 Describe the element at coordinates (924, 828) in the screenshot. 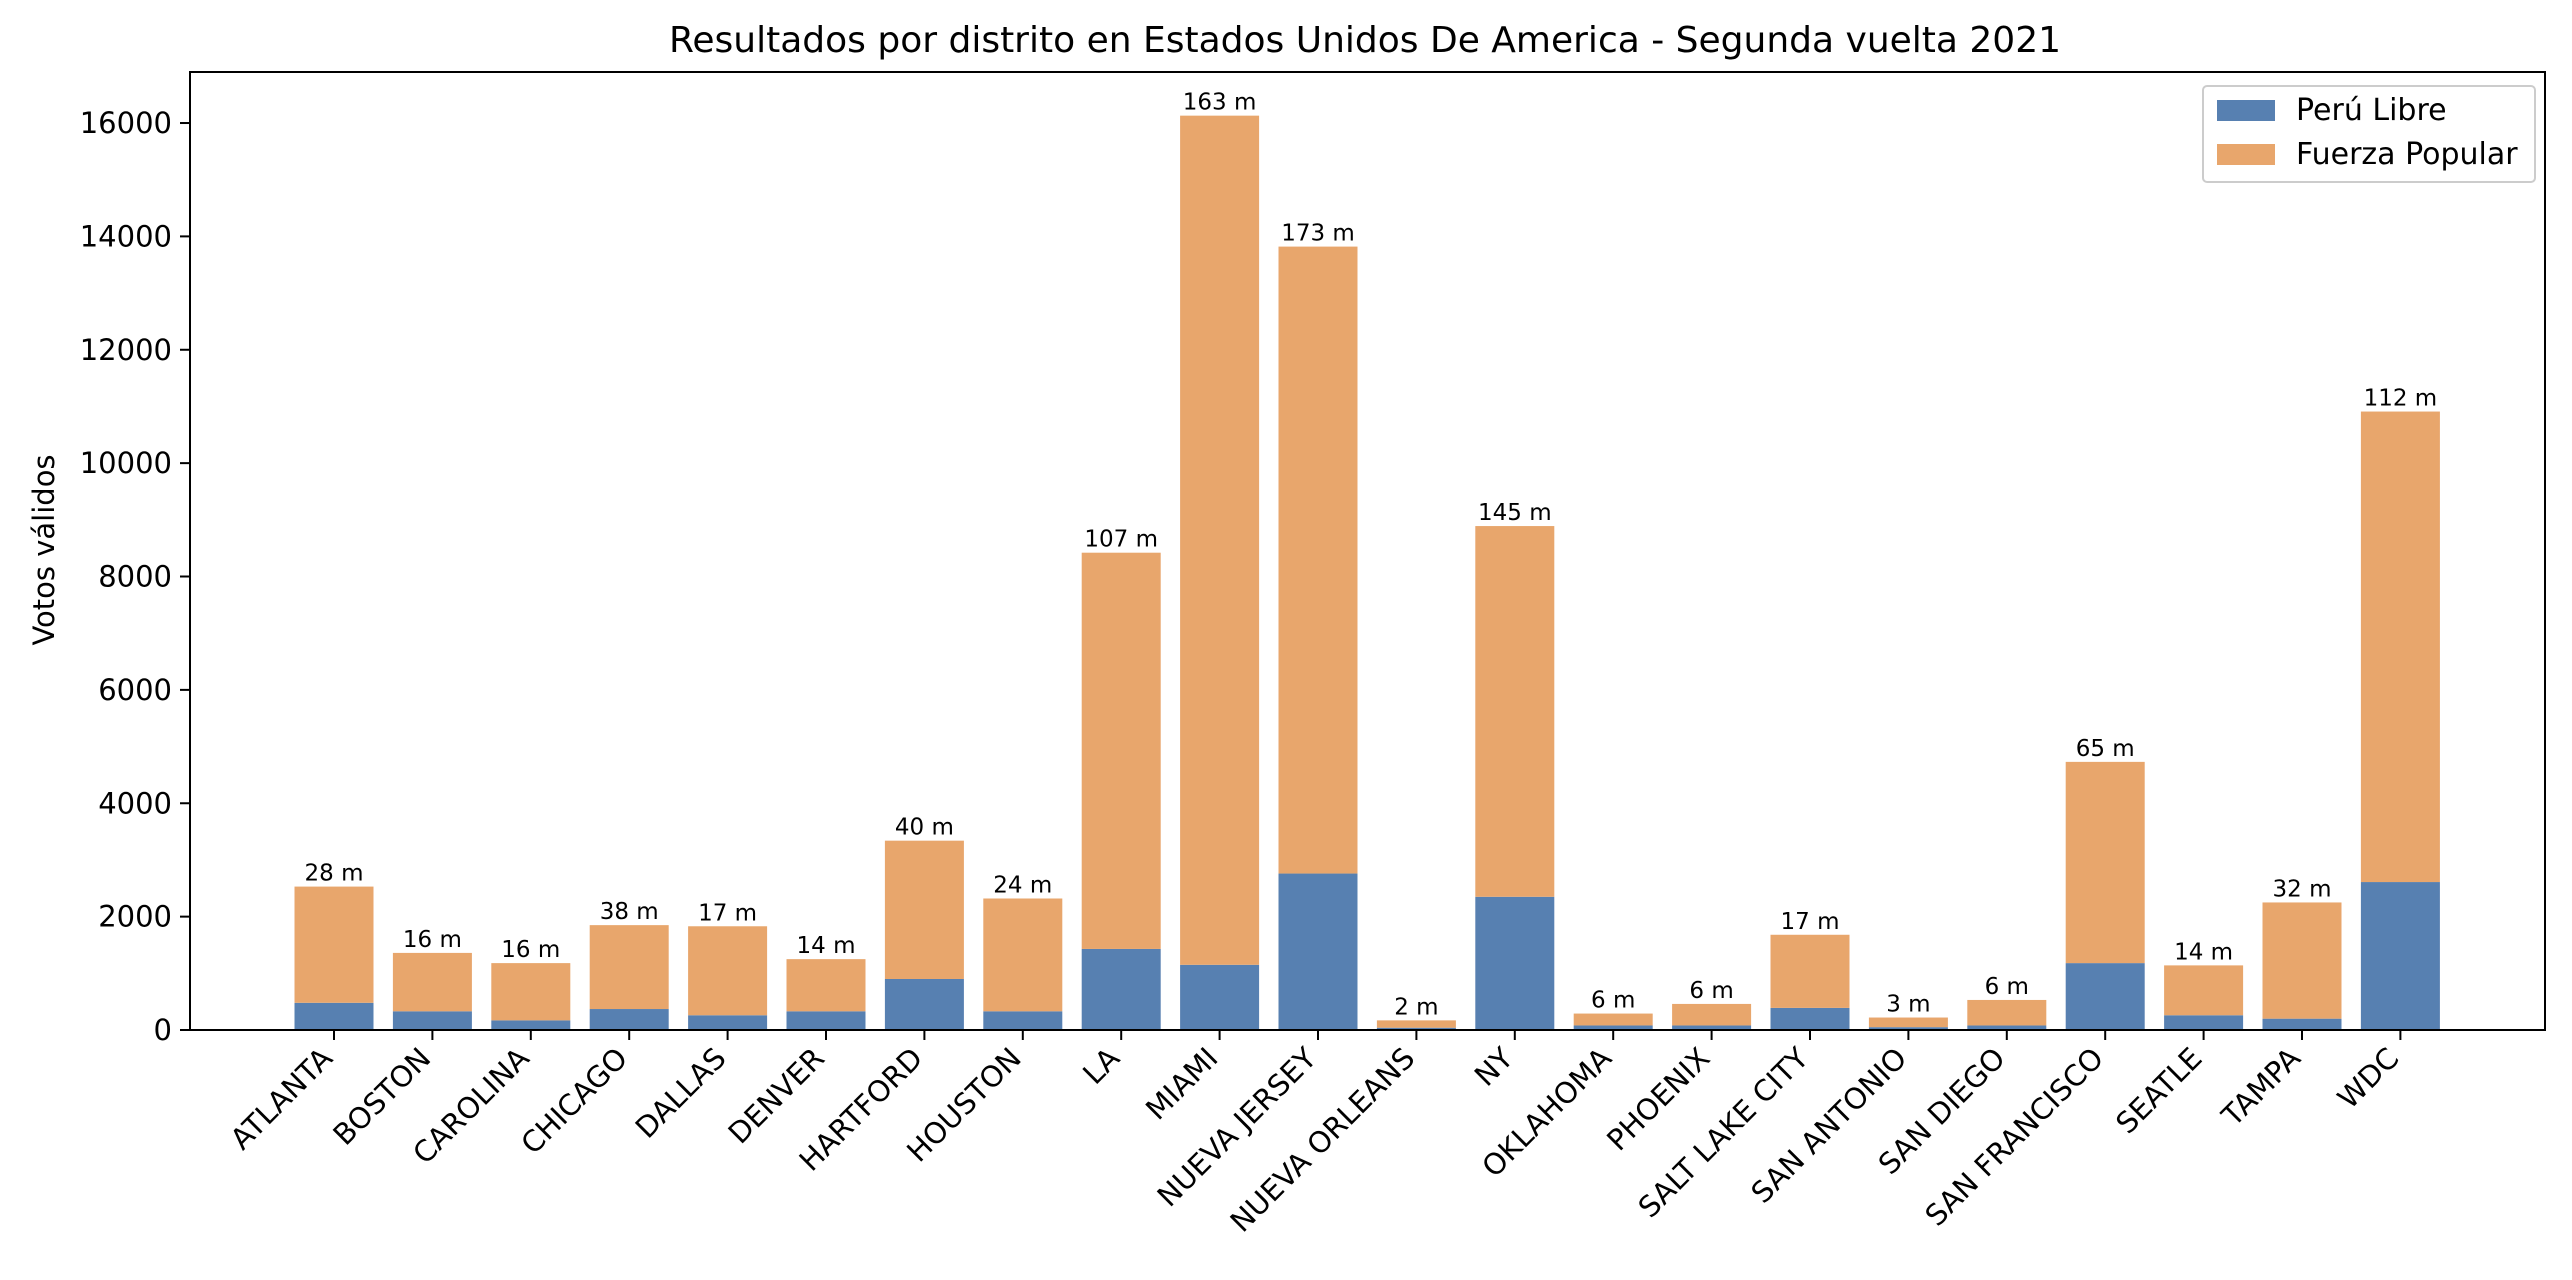

I see `bar-total-label: 40 m` at that location.